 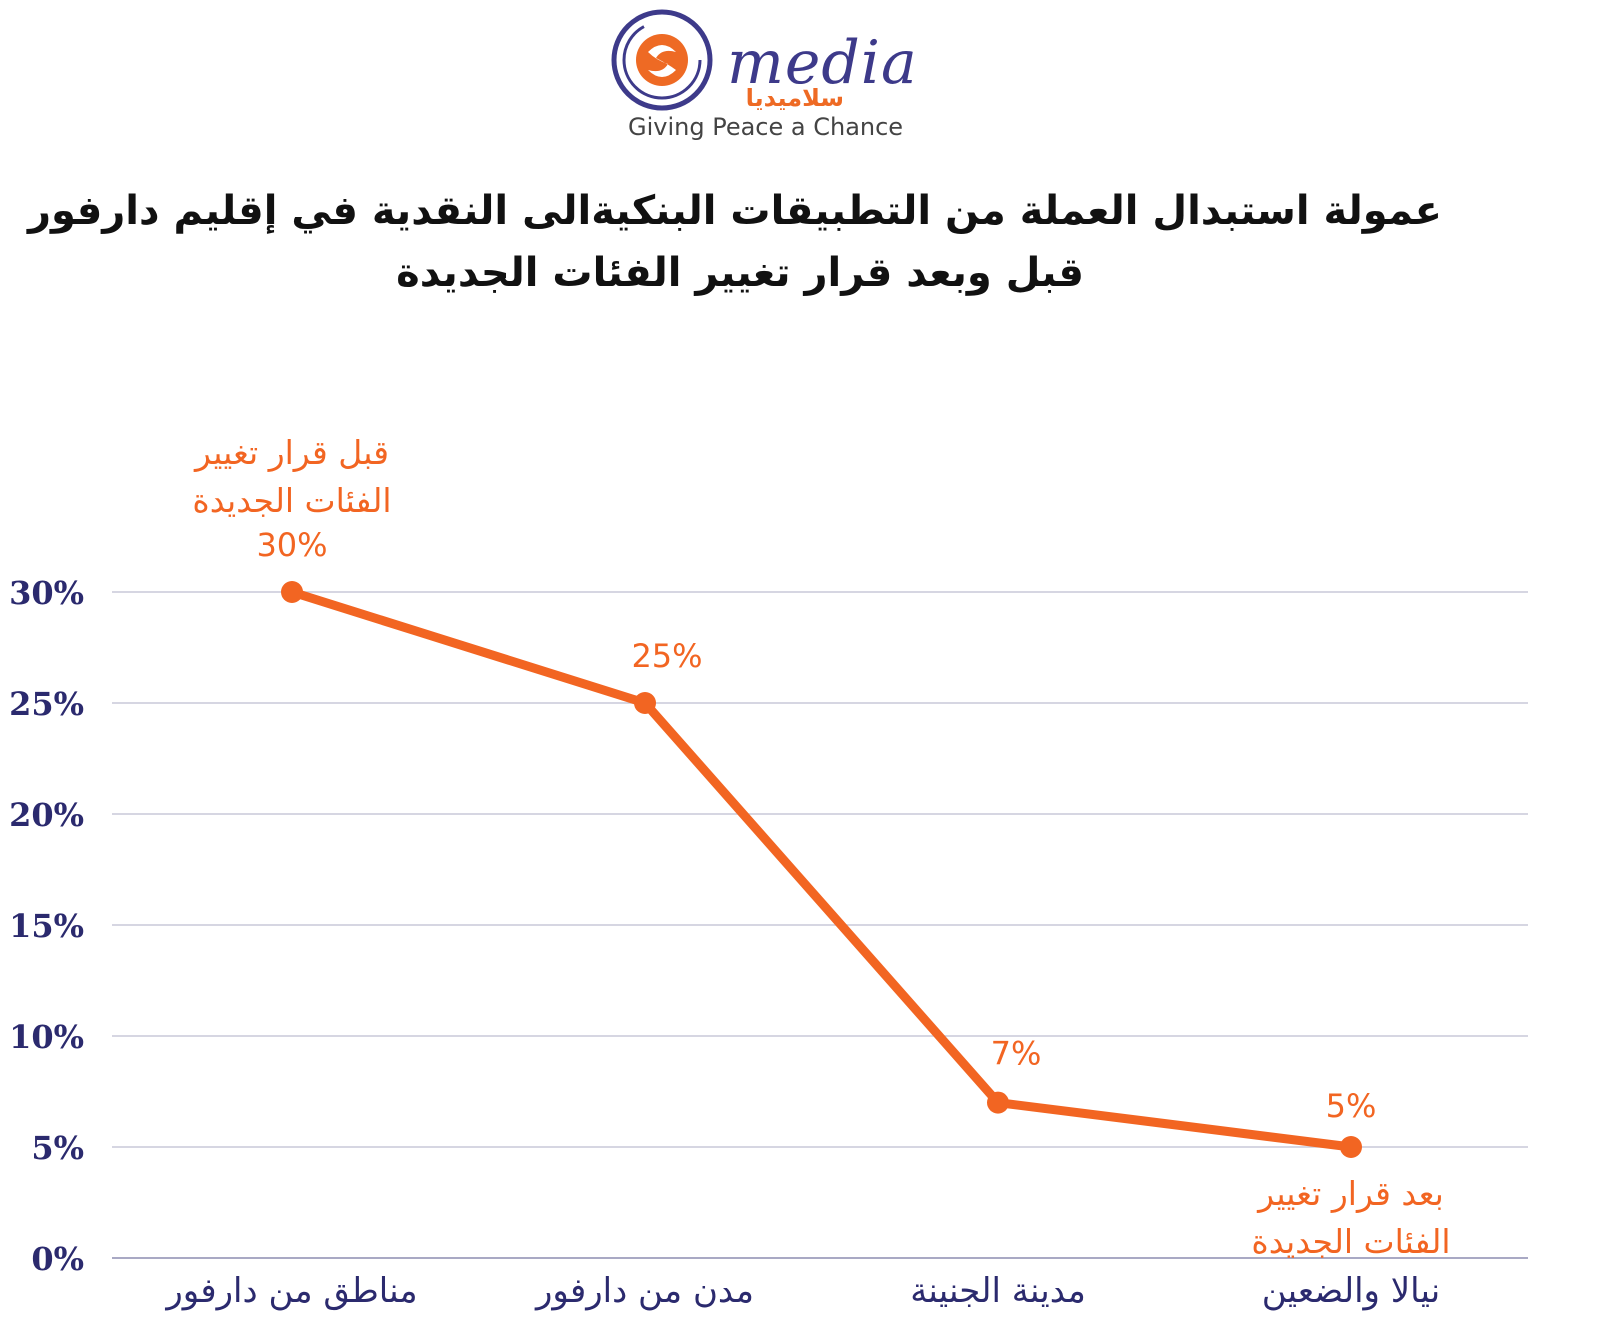 What do you see at coordinates (46, 593) in the screenshot?
I see `y-tick-label: 30%` at bounding box center [46, 593].